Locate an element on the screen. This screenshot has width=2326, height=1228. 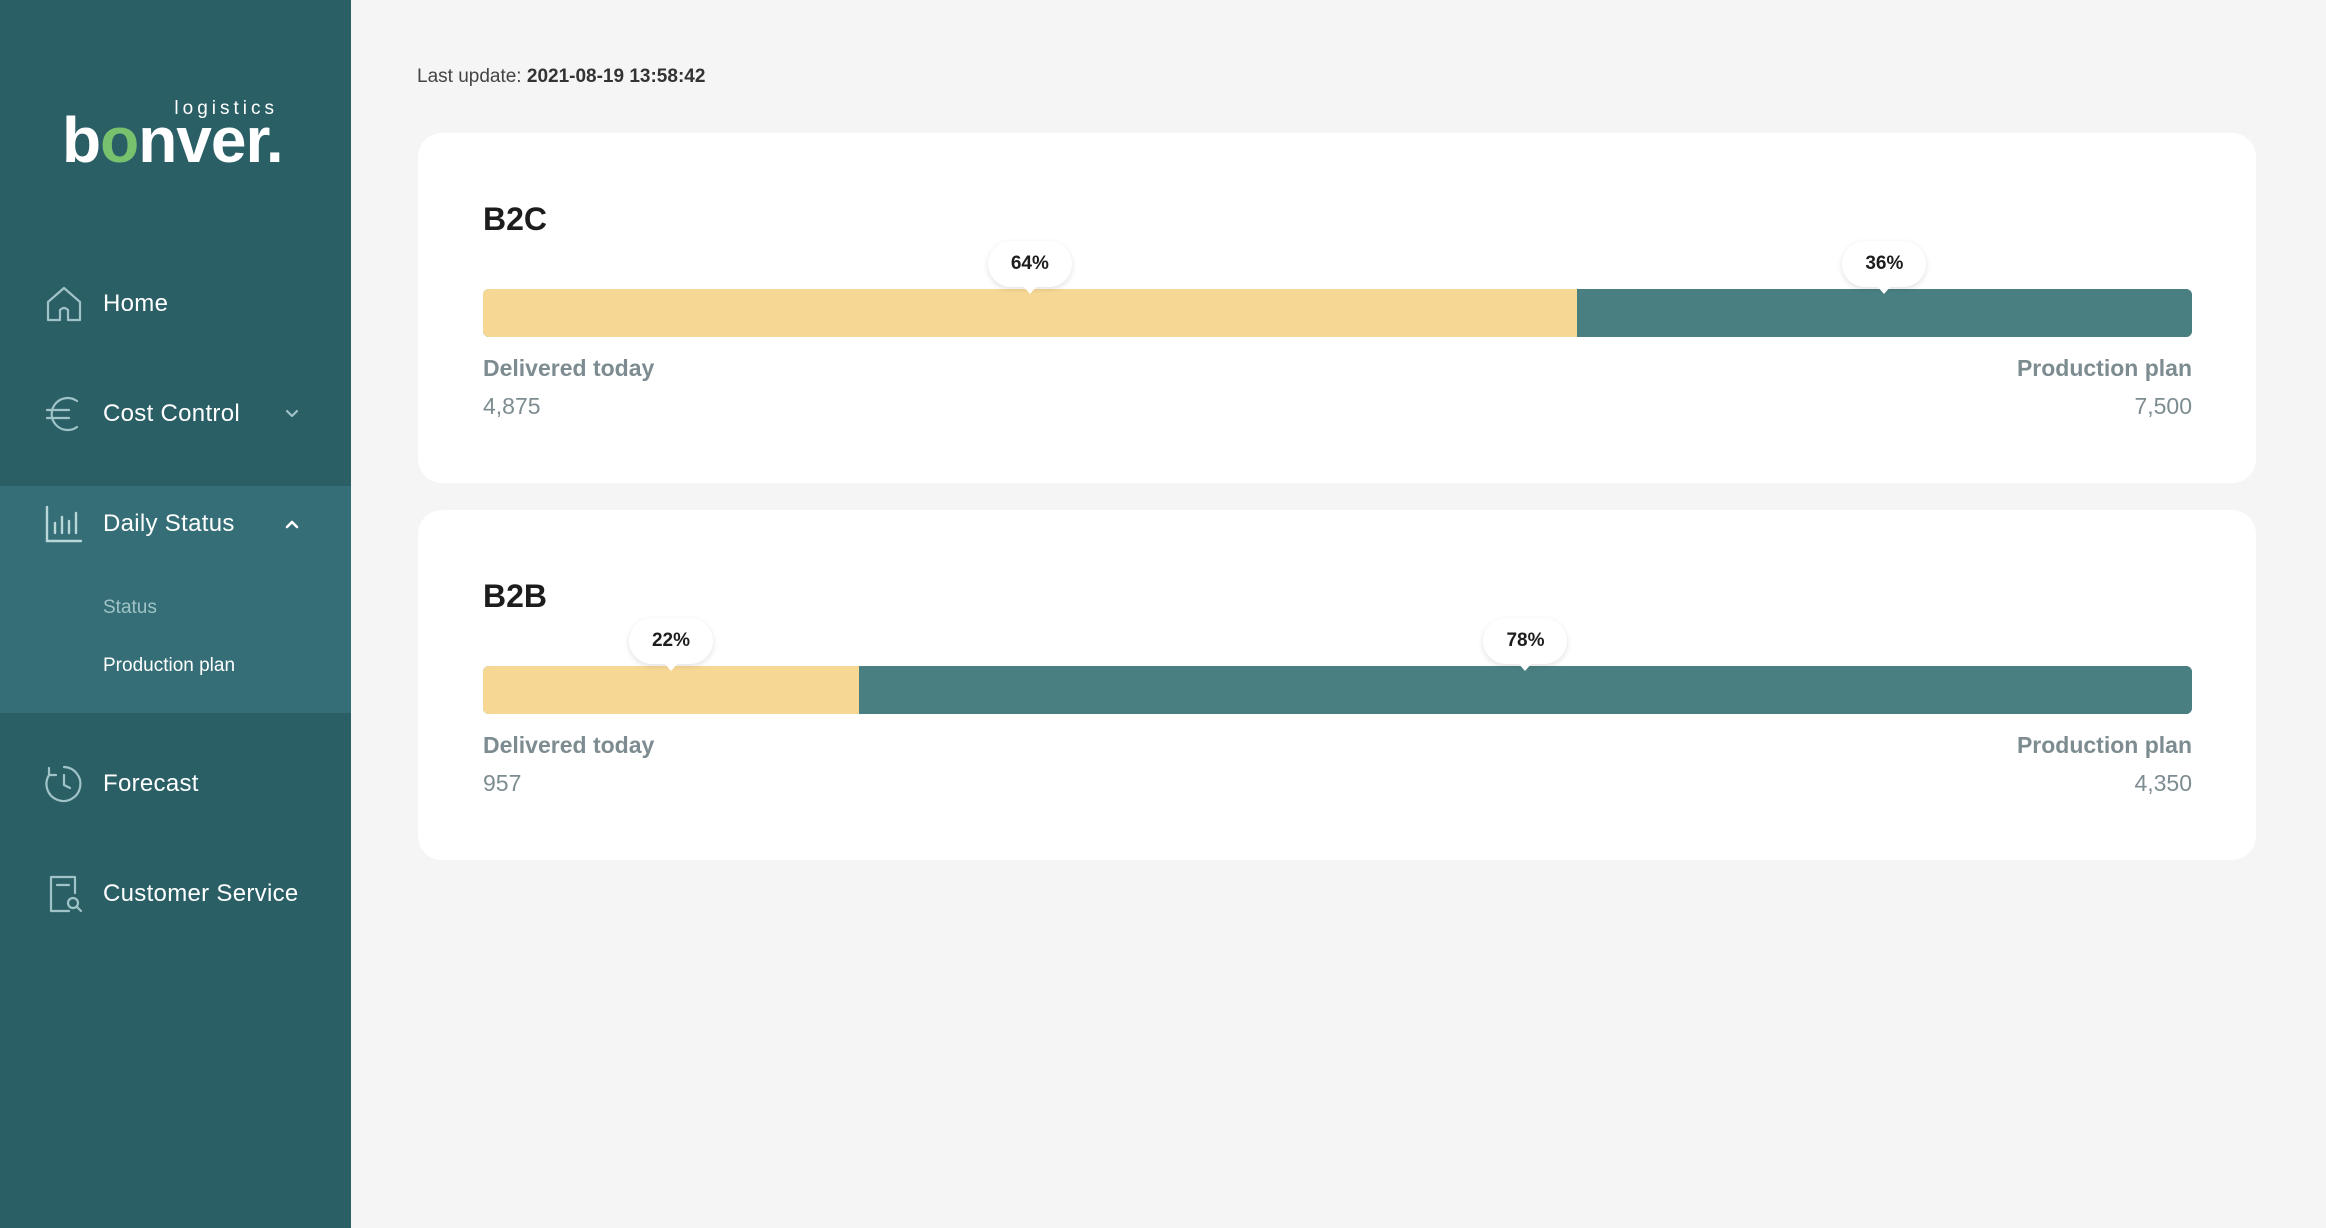
card-title: B2B is located at coordinates (515, 596).